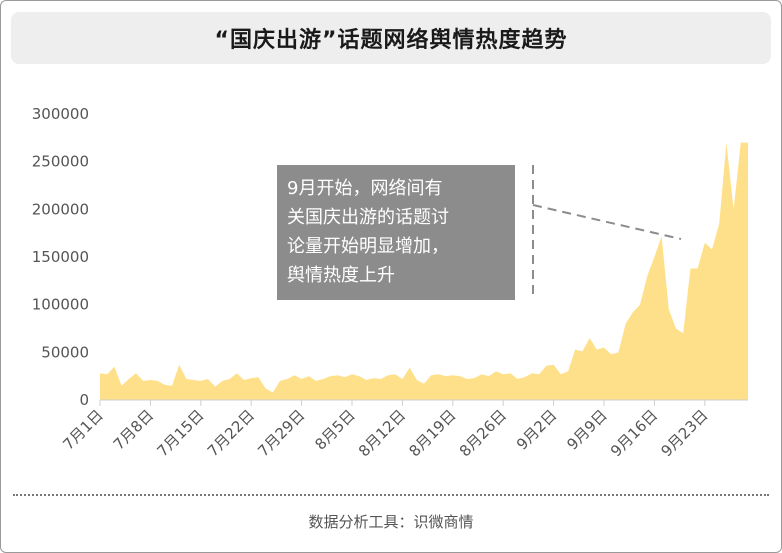 The image size is (782, 553). Describe the element at coordinates (586, 429) in the screenshot. I see `x-tick-label: 9月9日` at that location.